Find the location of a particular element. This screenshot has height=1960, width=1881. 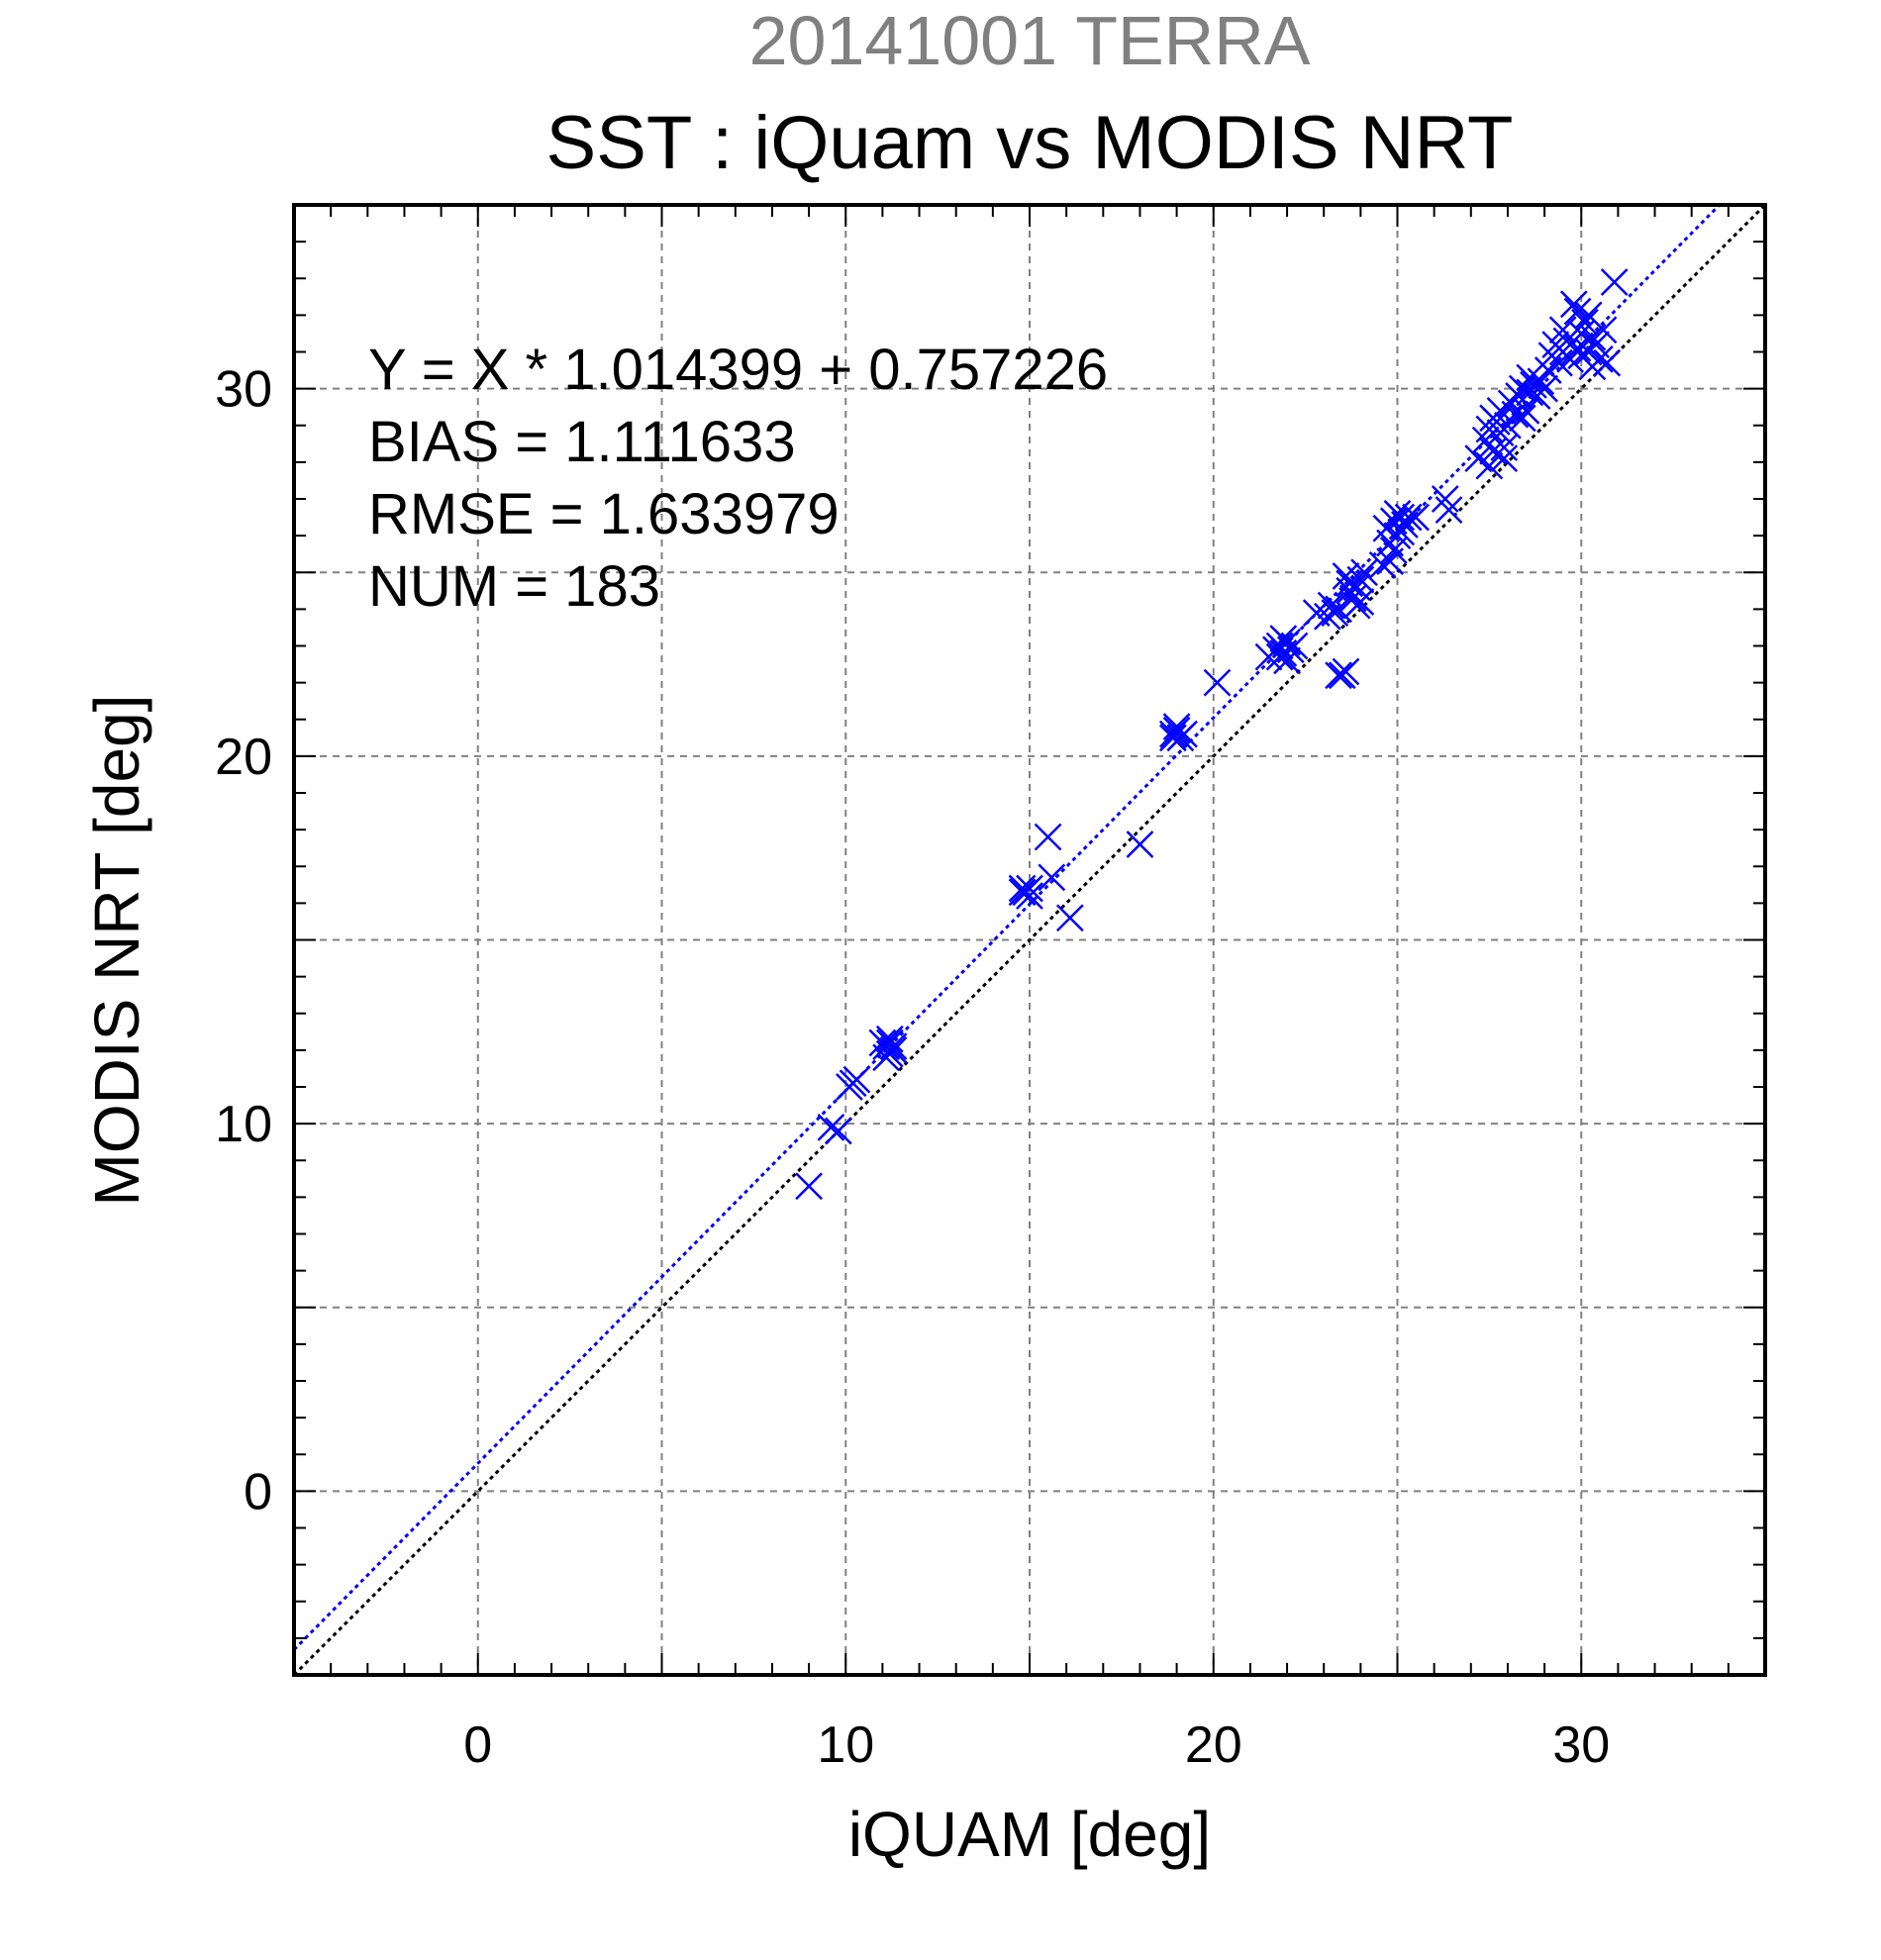

chart-subtitle: SST : iQuam vs MODIS NRT is located at coordinates (1030, 143).